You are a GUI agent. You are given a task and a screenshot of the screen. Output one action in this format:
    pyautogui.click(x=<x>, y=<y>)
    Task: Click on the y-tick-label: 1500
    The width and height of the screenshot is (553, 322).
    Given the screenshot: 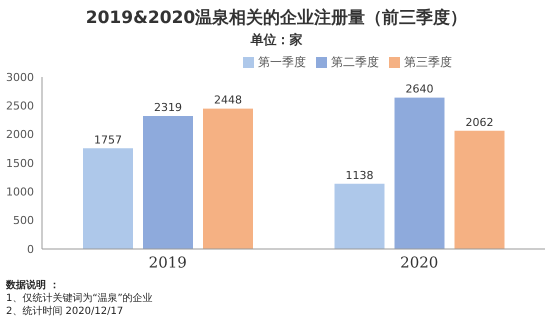 What is the action you would take?
    pyautogui.click(x=20, y=163)
    